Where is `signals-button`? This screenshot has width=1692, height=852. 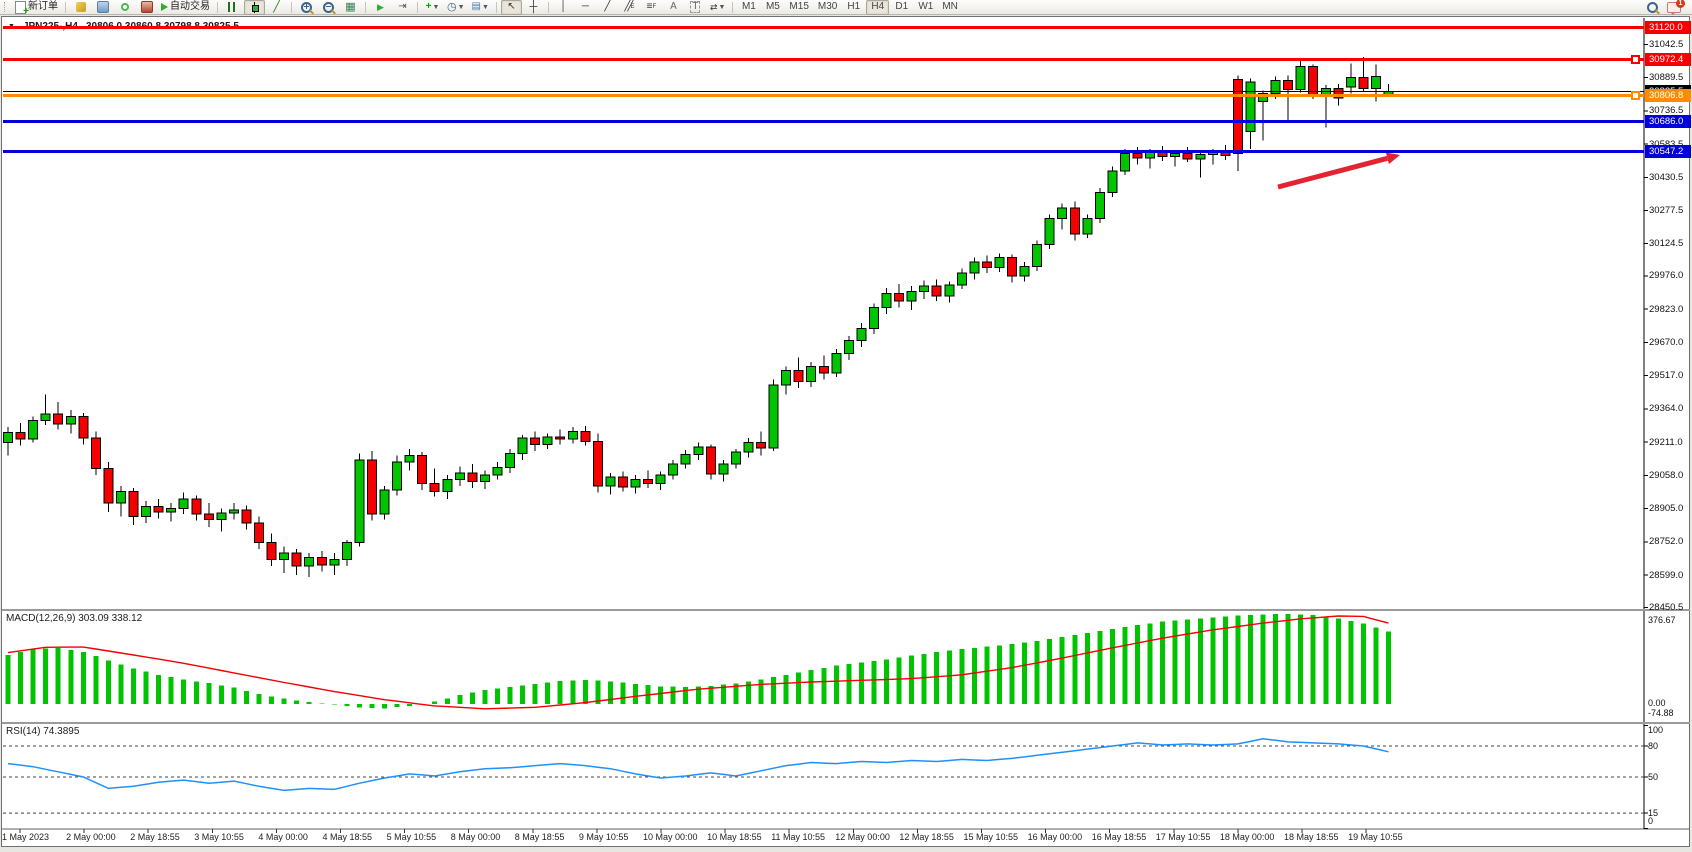 signals-button is located at coordinates (124, 7).